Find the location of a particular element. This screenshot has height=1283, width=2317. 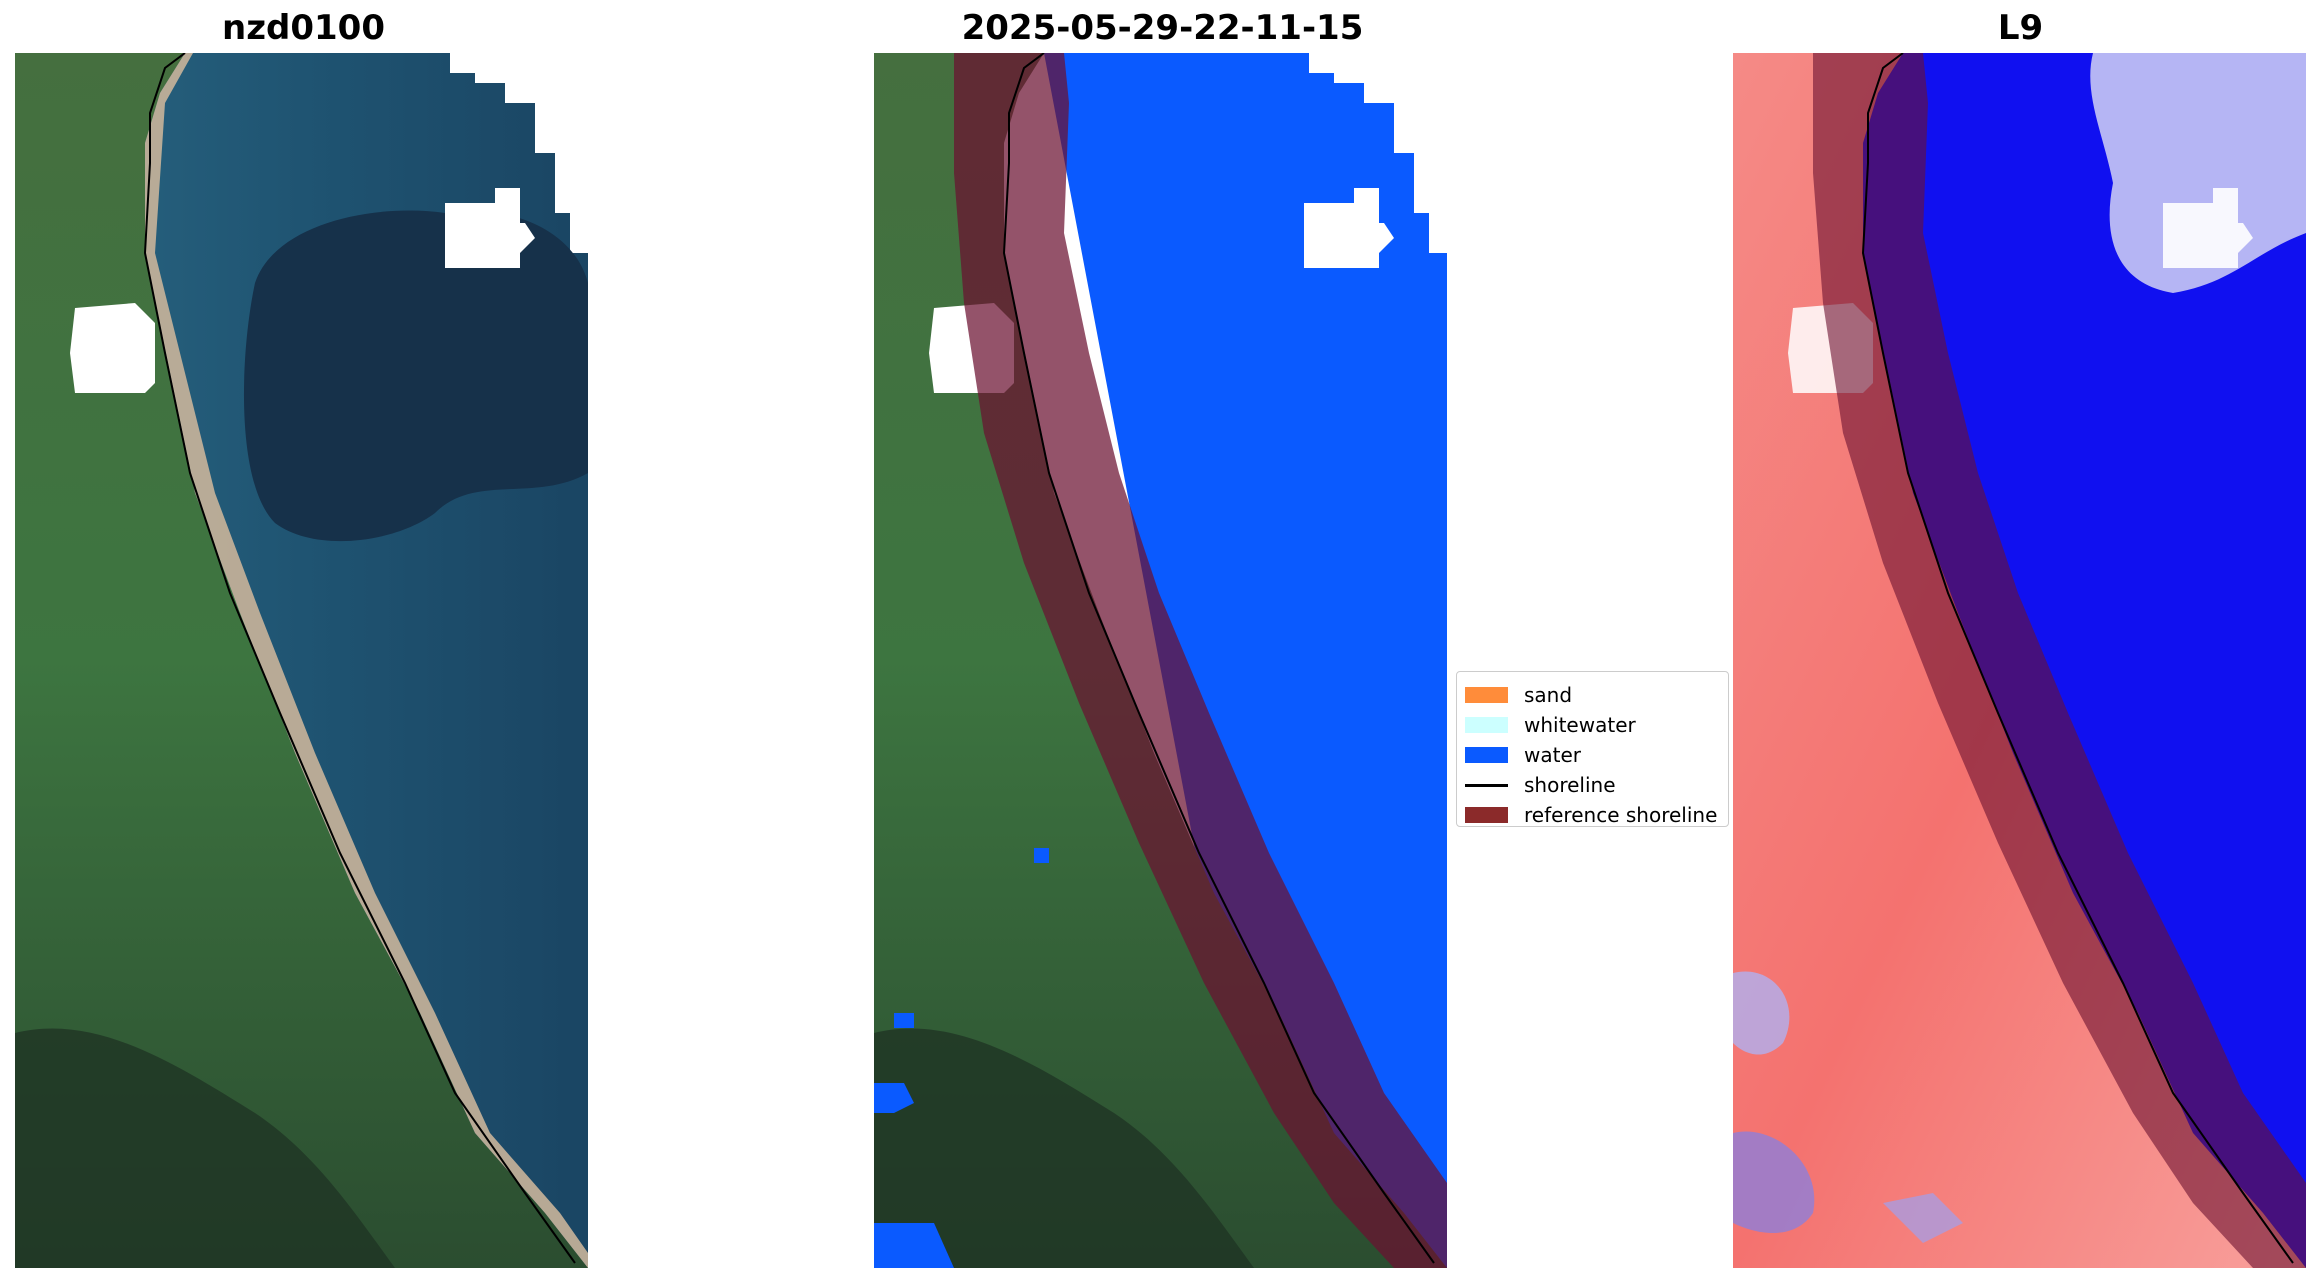

legend-item-reference-shoreline: reference shoreline is located at coordinates (1596, 815).